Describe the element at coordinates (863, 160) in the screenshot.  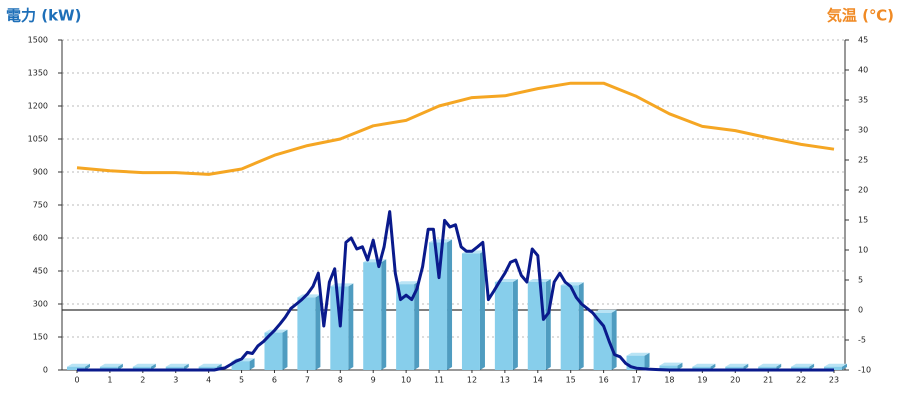
I see `y2-tick-label: 25` at that location.